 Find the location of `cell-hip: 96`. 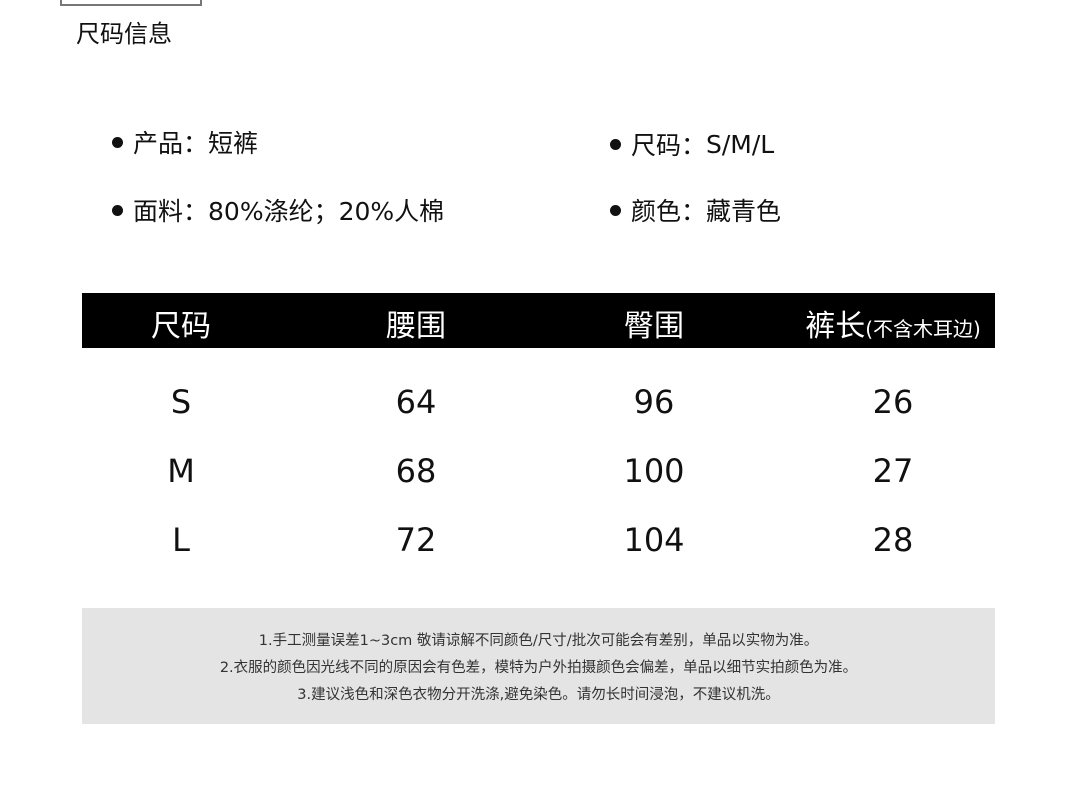

cell-hip: 96 is located at coordinates (654, 402).